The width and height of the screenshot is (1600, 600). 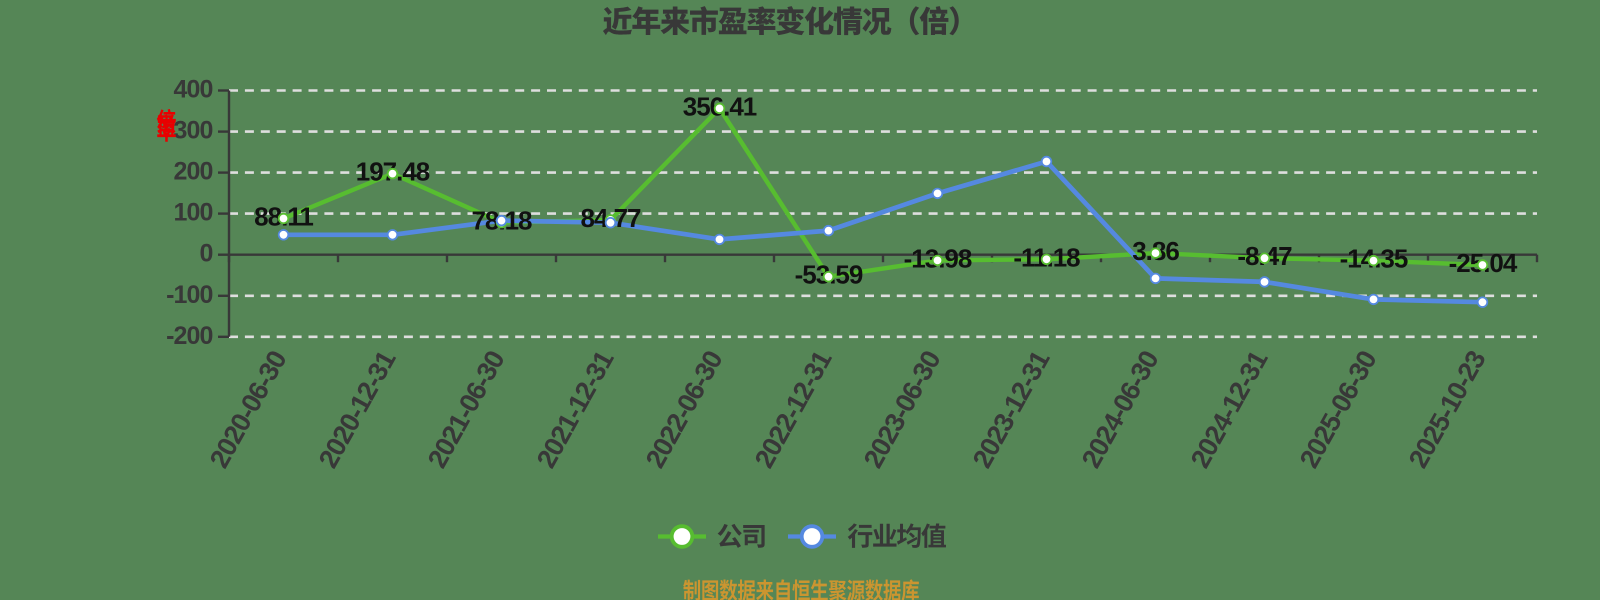 I want to click on svg-text: 0, so click(x=205, y=254).